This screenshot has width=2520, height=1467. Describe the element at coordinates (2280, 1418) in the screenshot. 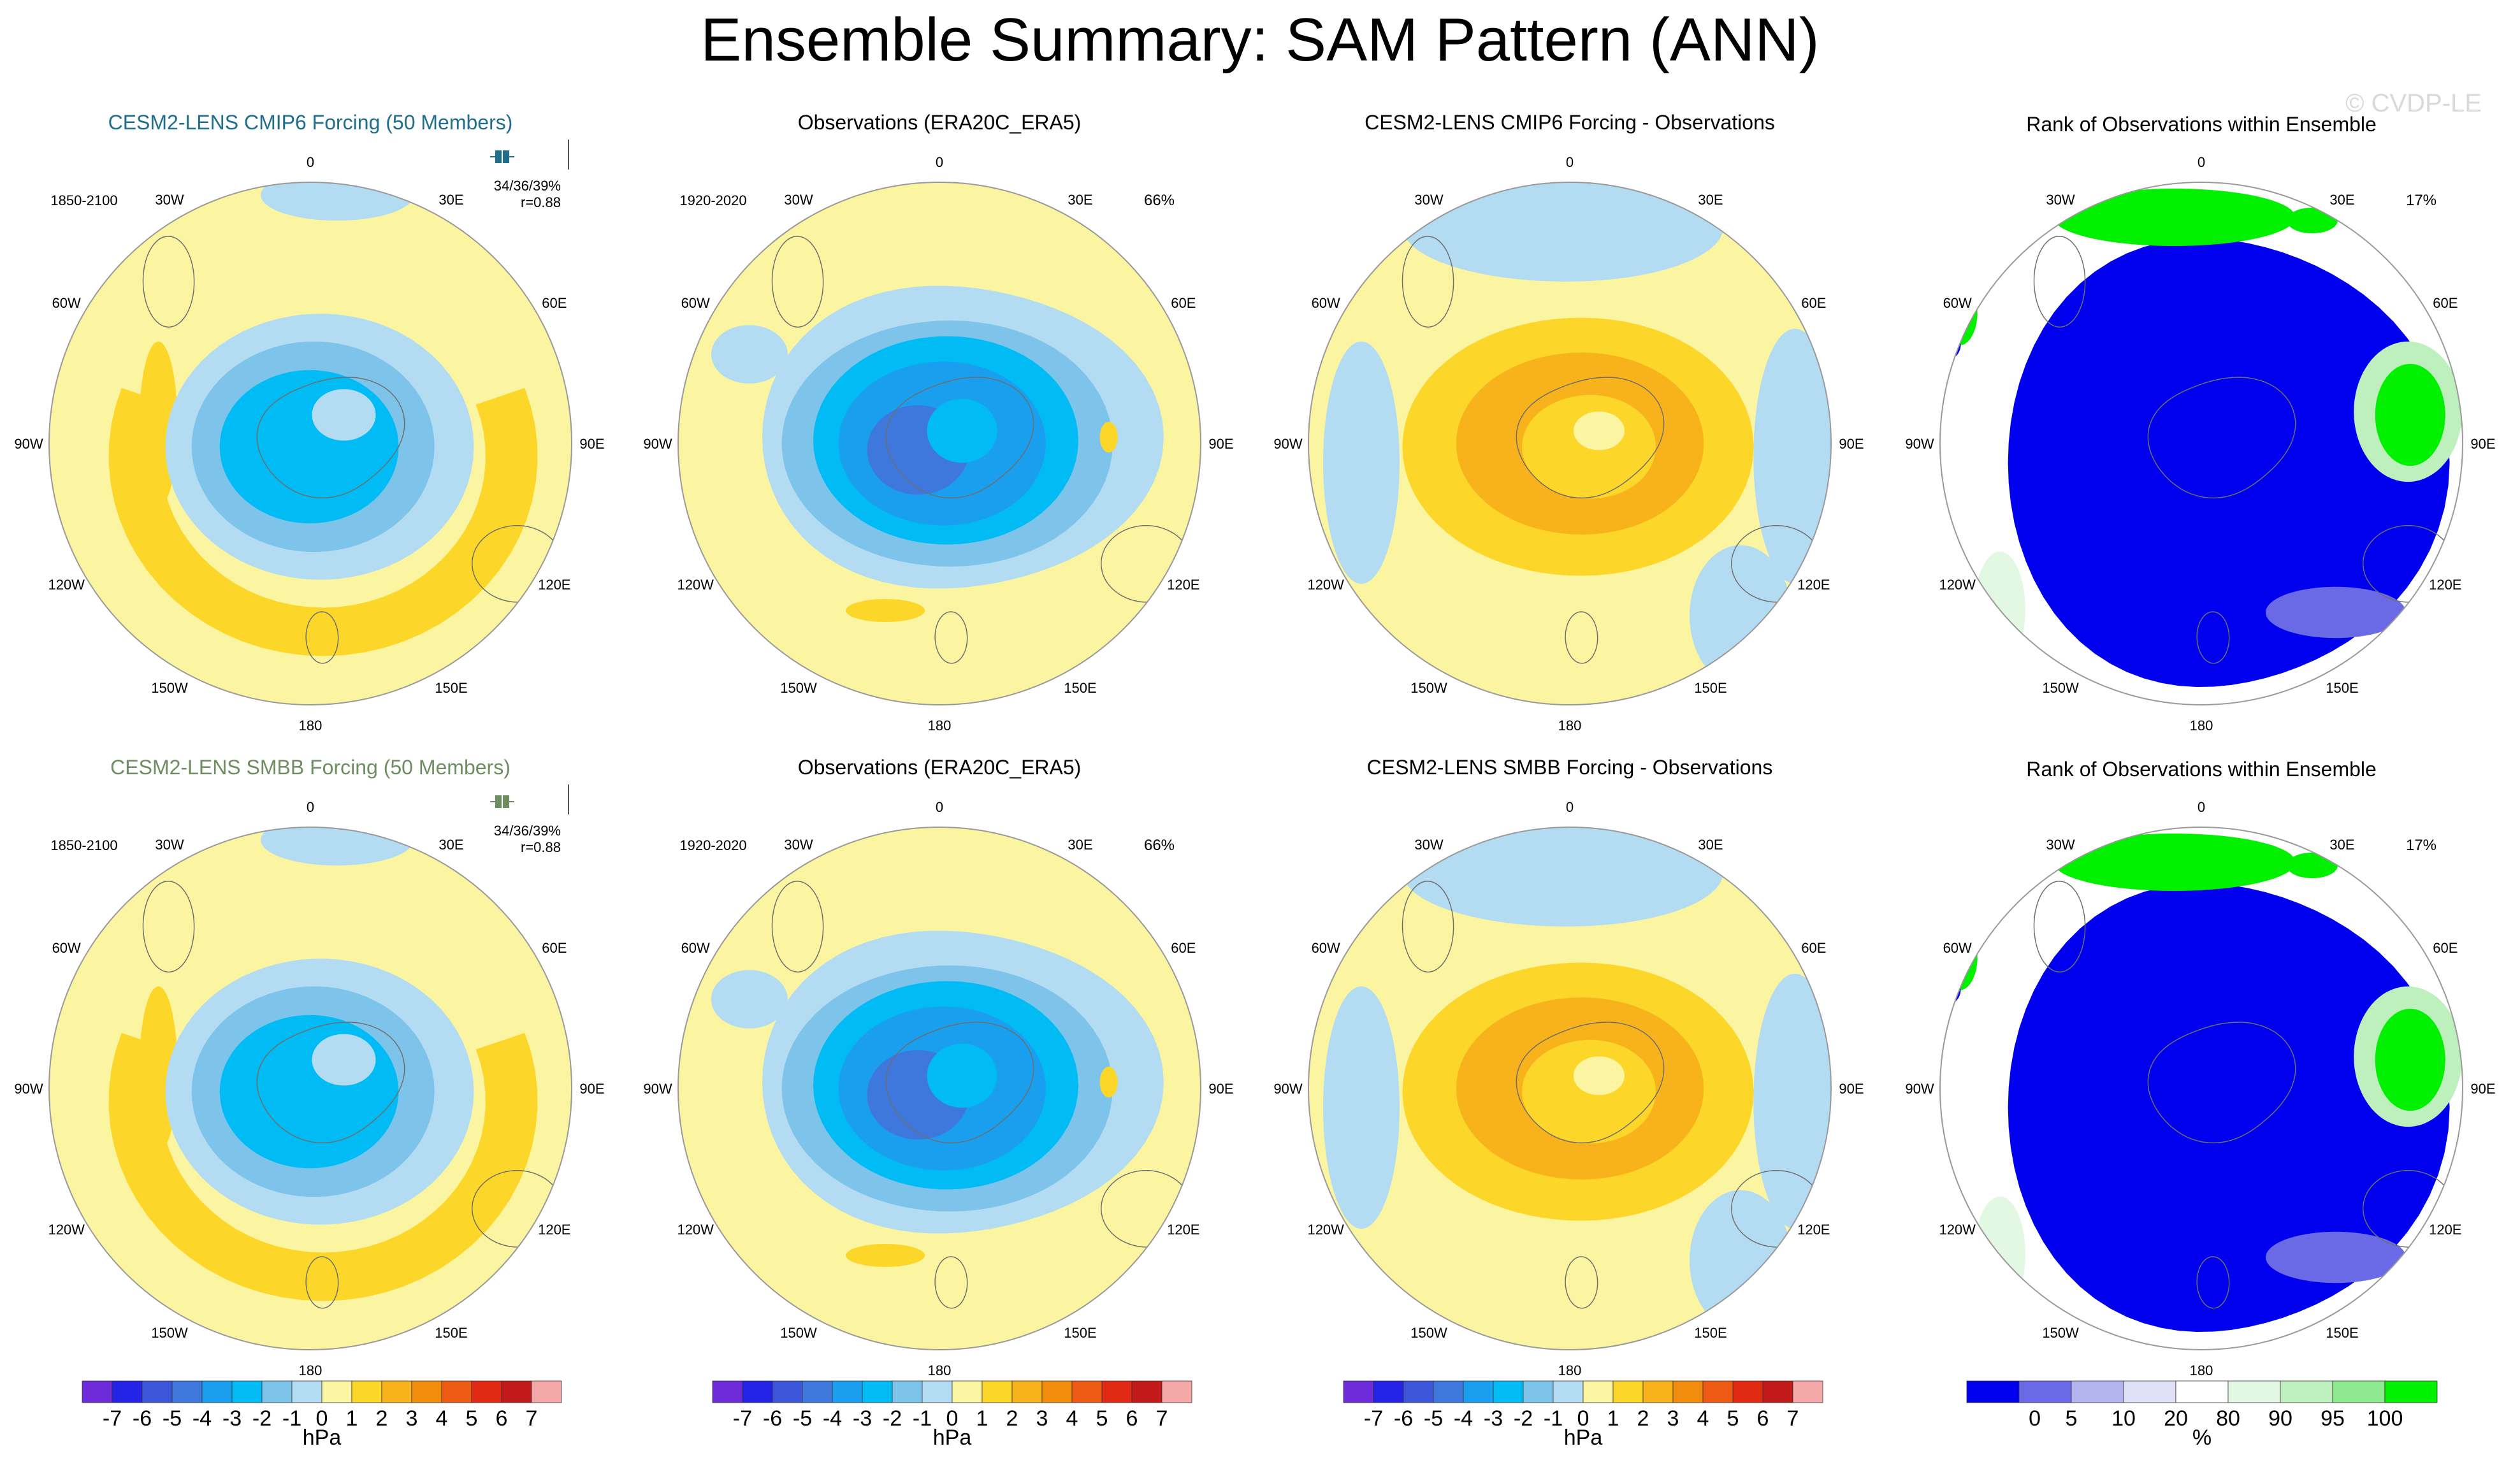

I see `colorbar-tick: 90` at that location.